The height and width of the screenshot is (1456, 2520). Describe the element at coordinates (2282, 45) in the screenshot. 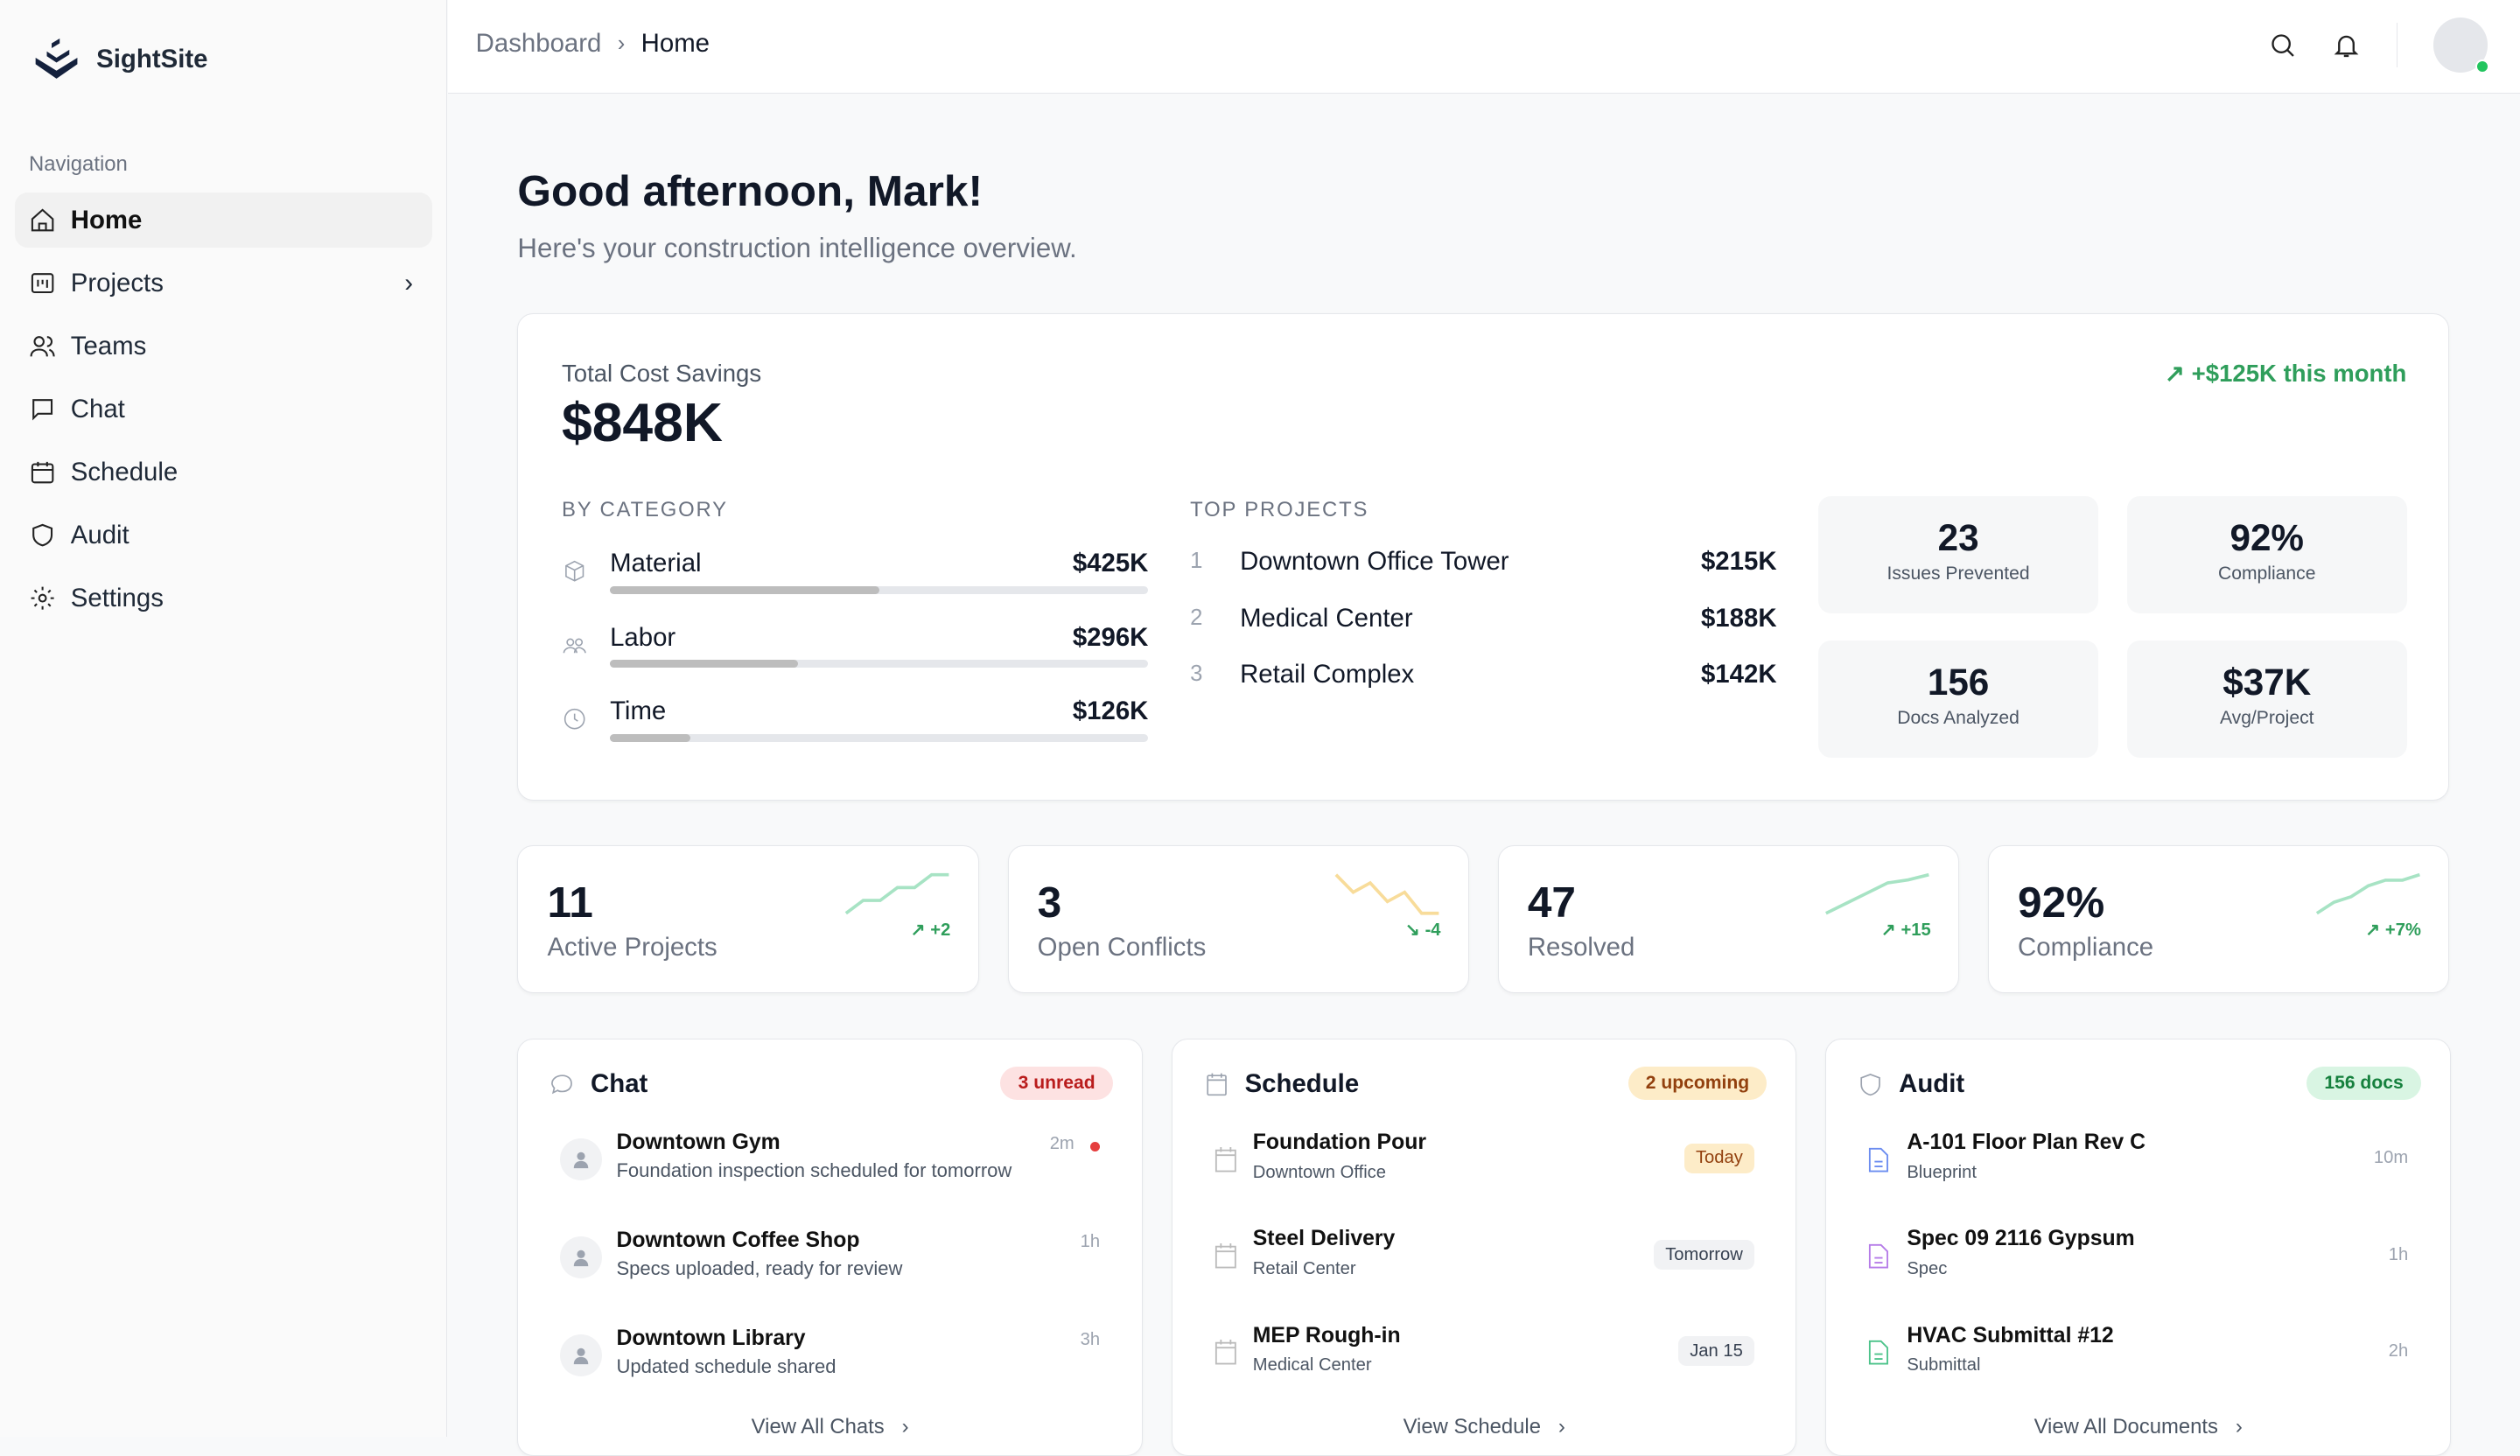

I see `search-icon` at that location.